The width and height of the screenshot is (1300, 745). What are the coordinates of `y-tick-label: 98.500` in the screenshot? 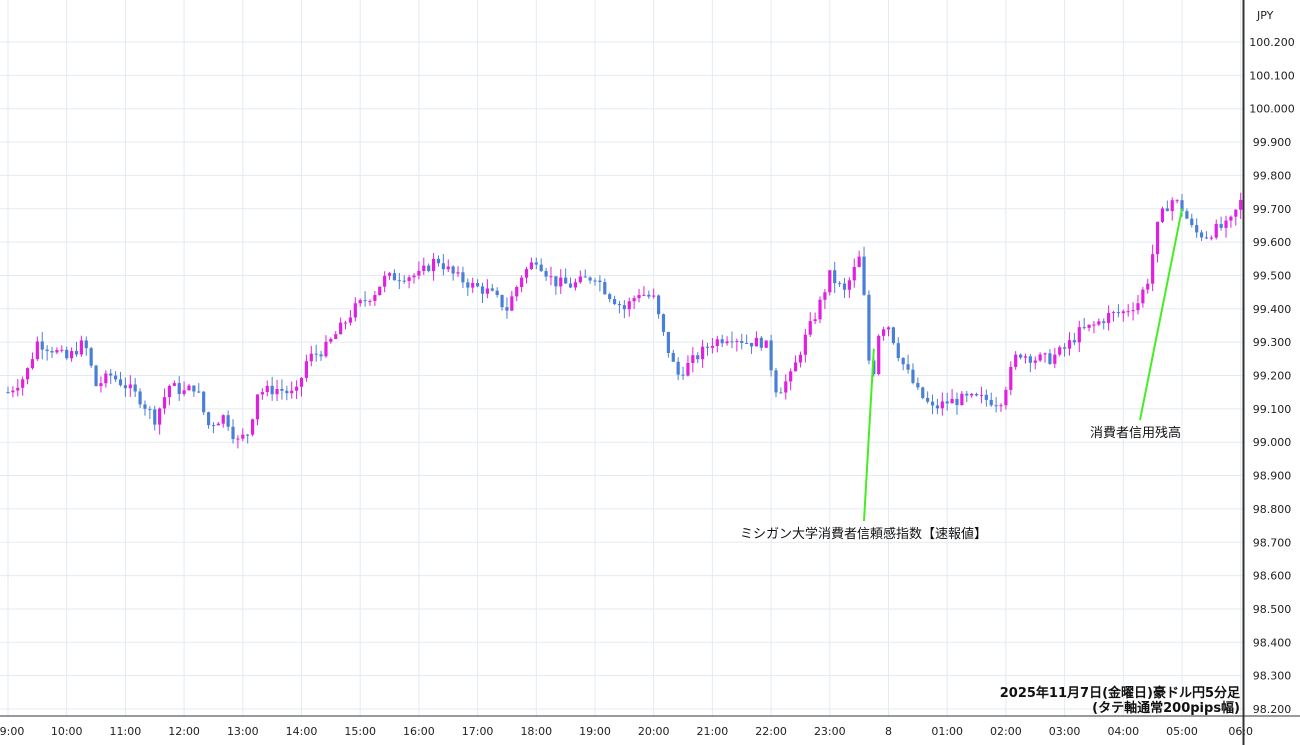 It's located at (1272, 609).